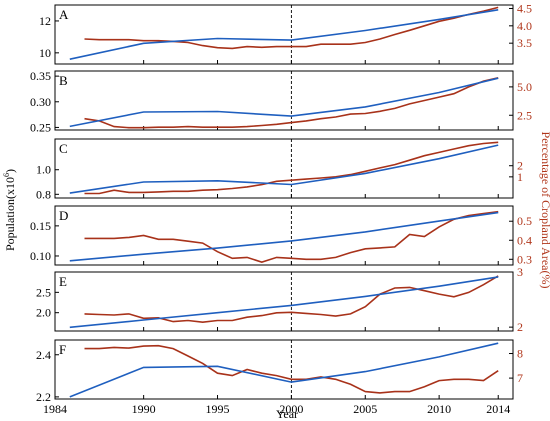 Image resolution: width=550 pixels, height=421 pixels. I want to click on panel-e: 2.0 2.5 2 3 E, so click(279, 299).